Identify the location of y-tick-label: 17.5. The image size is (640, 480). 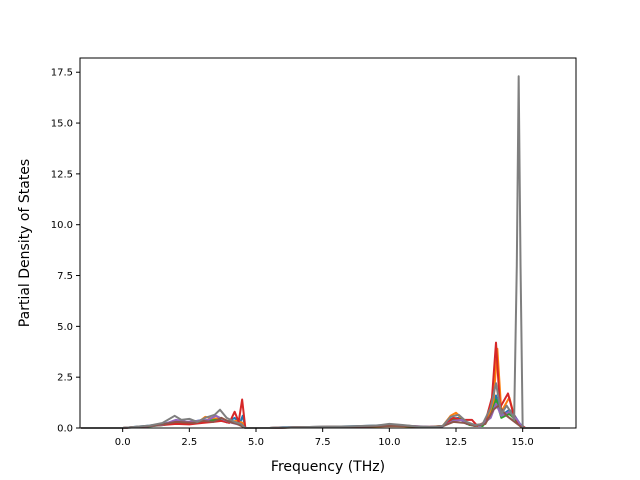
(62, 73).